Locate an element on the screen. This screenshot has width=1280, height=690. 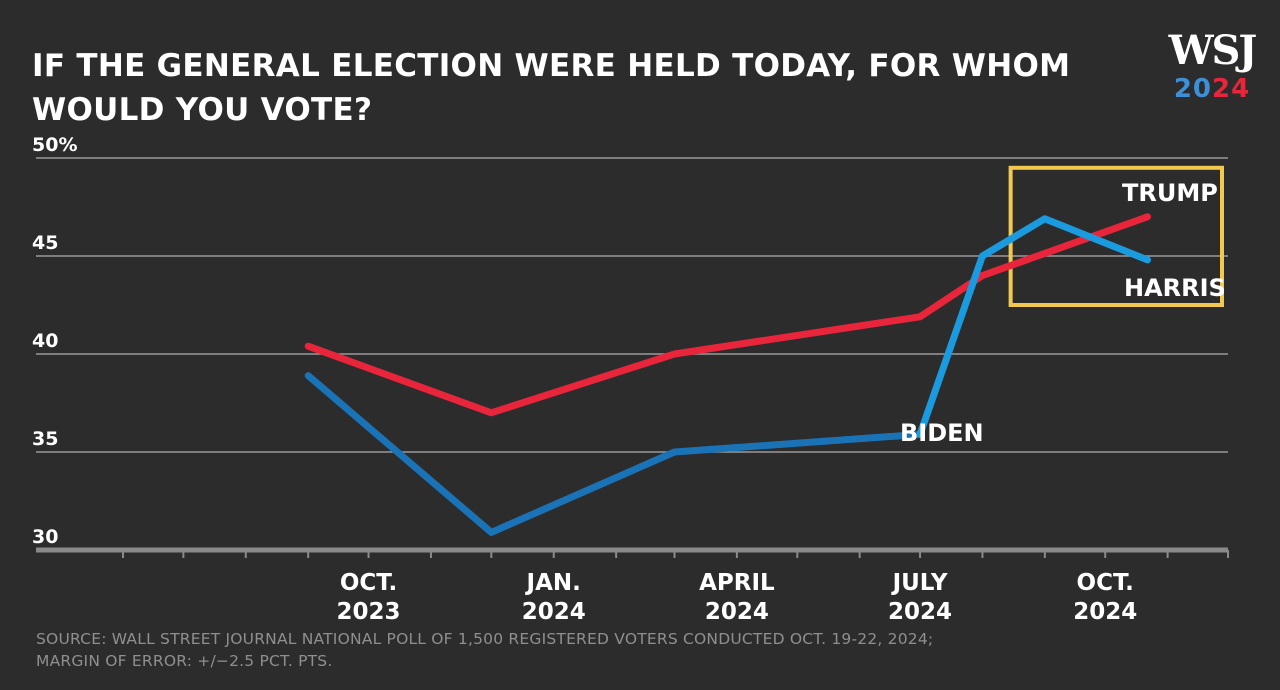
election-year-logo: 2024 is located at coordinates (1212, 89).